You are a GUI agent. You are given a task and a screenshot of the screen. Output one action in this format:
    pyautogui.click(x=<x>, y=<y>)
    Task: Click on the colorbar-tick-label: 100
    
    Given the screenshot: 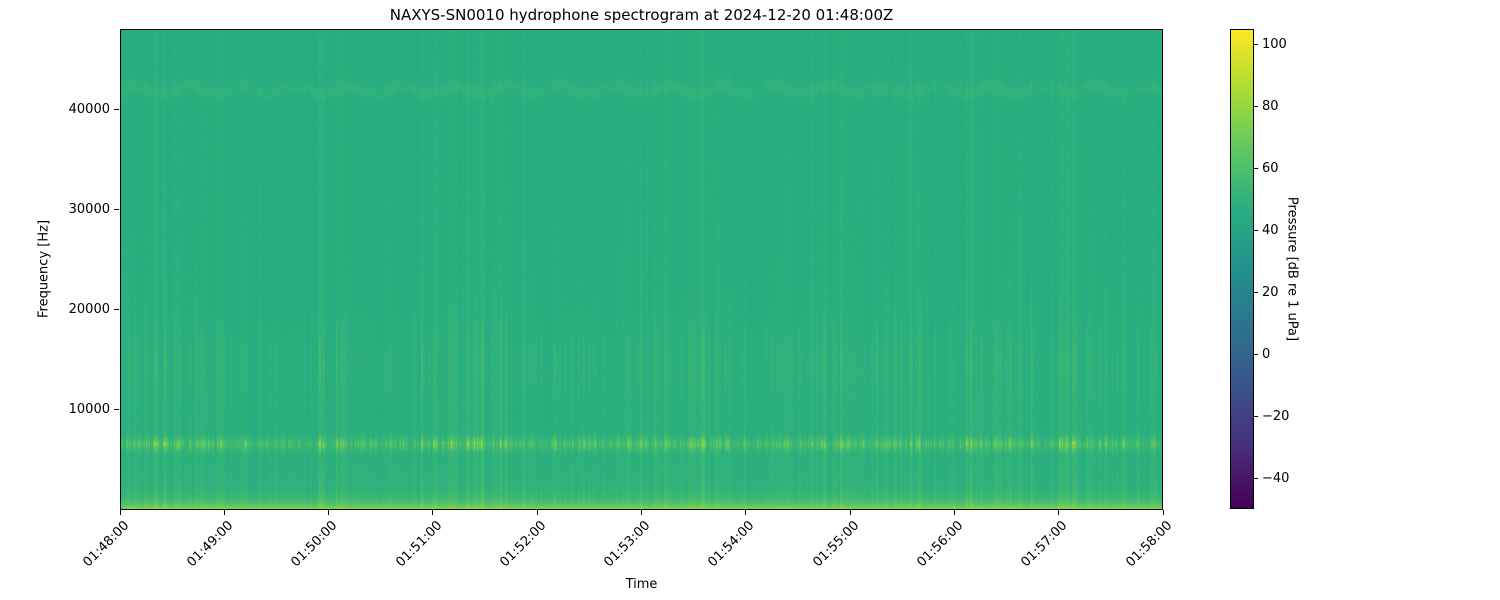 What is the action you would take?
    pyautogui.click(x=1274, y=44)
    